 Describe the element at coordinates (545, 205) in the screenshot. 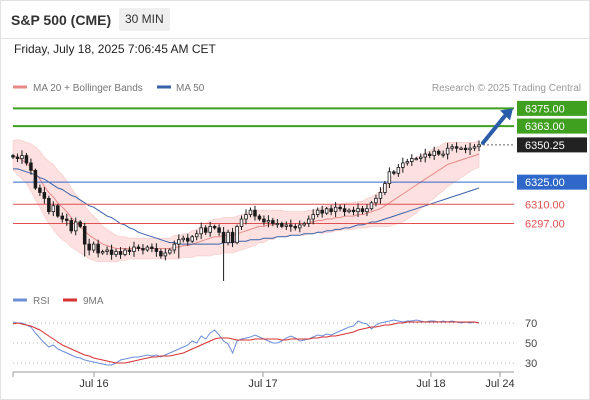

I see `level-label-6310.00: 6310.00` at that location.